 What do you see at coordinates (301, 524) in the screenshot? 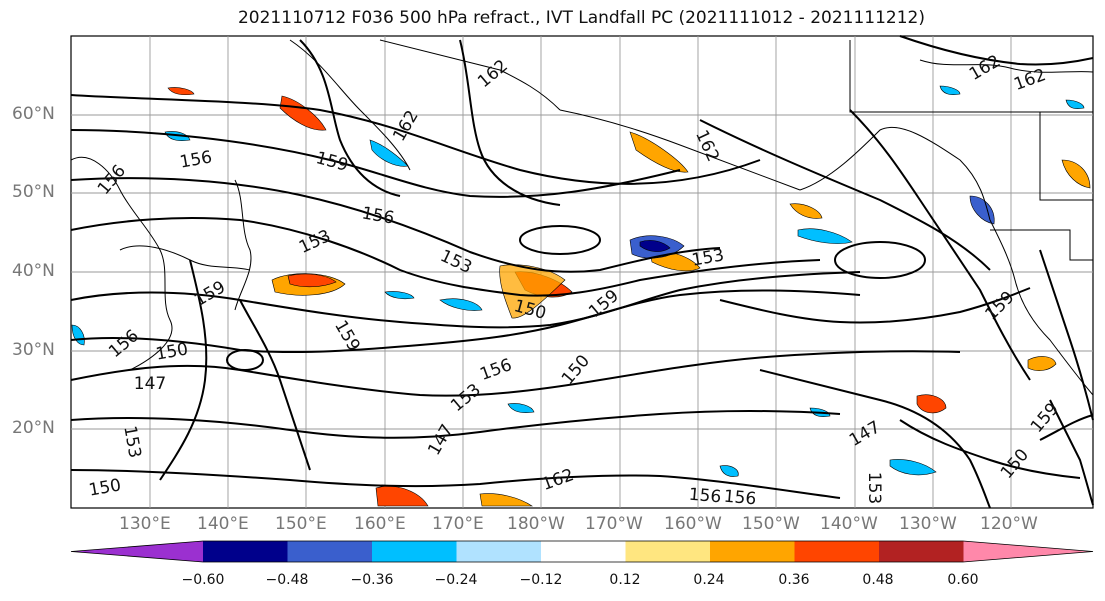
I see `lon-label: 150°E` at bounding box center [301, 524].